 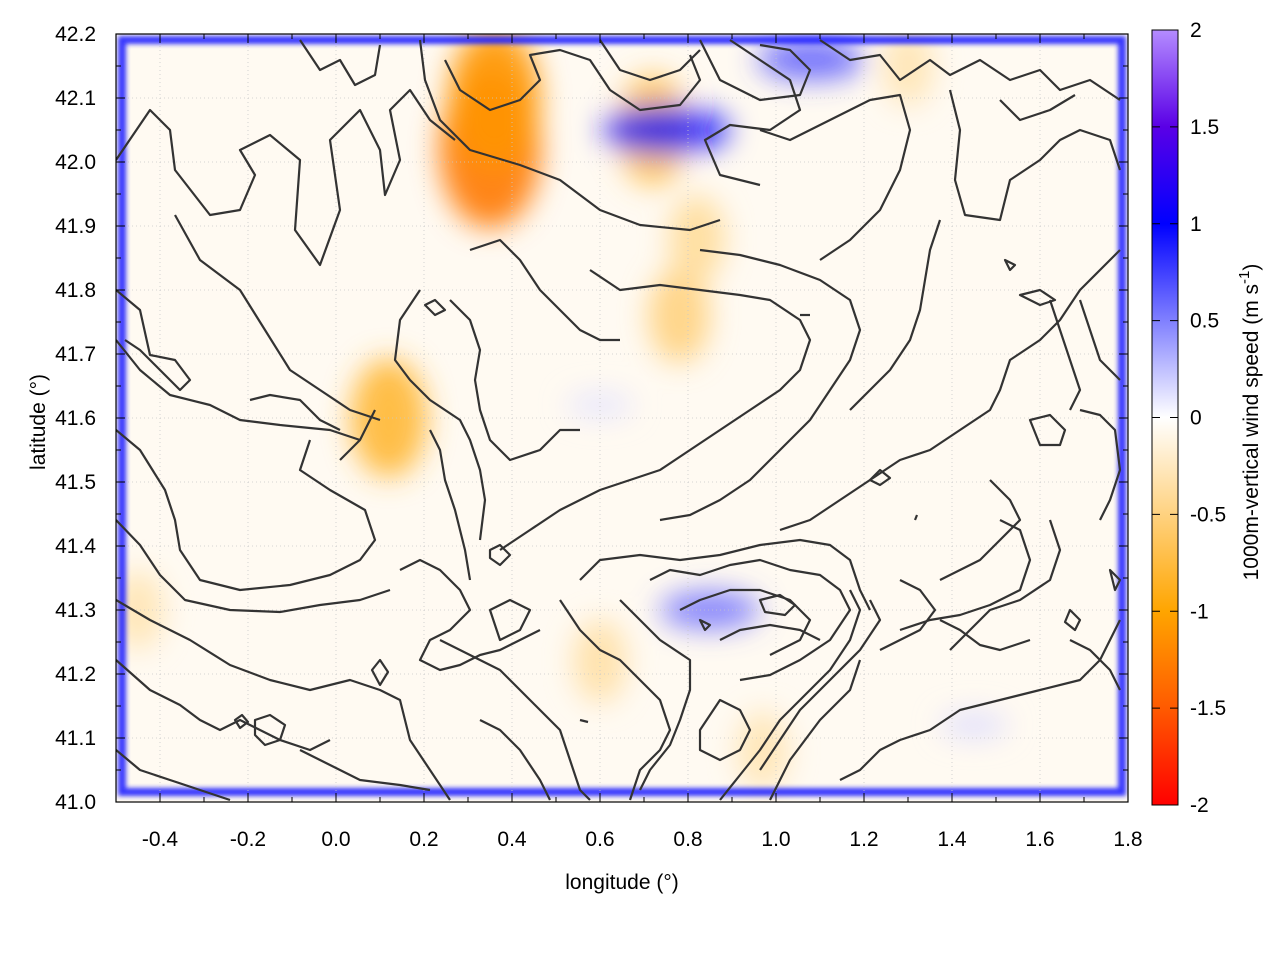 What do you see at coordinates (75, 546) in the screenshot?
I see `y-tick-label: 41.4` at bounding box center [75, 546].